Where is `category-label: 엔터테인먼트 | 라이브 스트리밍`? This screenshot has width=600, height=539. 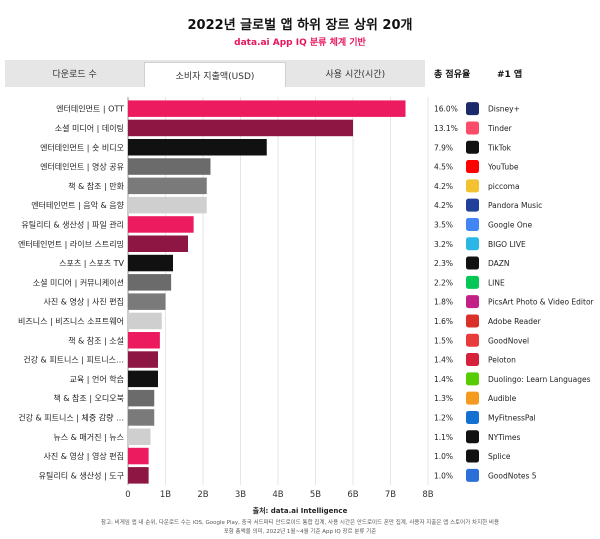 category-label: 엔터테인먼트 | 라이브 스트리밍 is located at coordinates (71, 244).